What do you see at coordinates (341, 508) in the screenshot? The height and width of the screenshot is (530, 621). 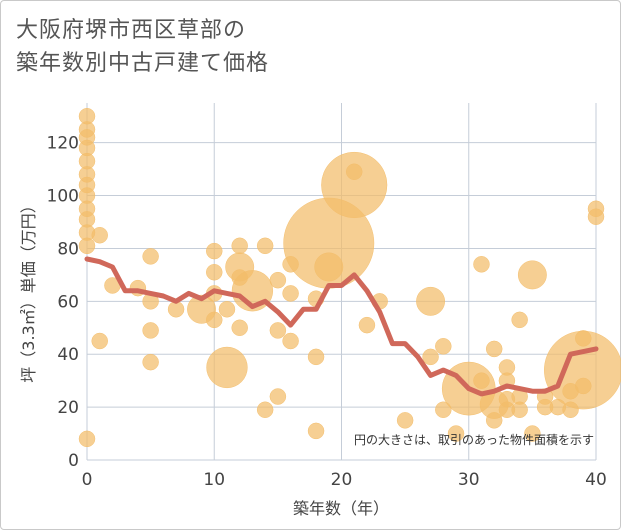 I see `x-axis-label: 築年数（年）` at bounding box center [341, 508].